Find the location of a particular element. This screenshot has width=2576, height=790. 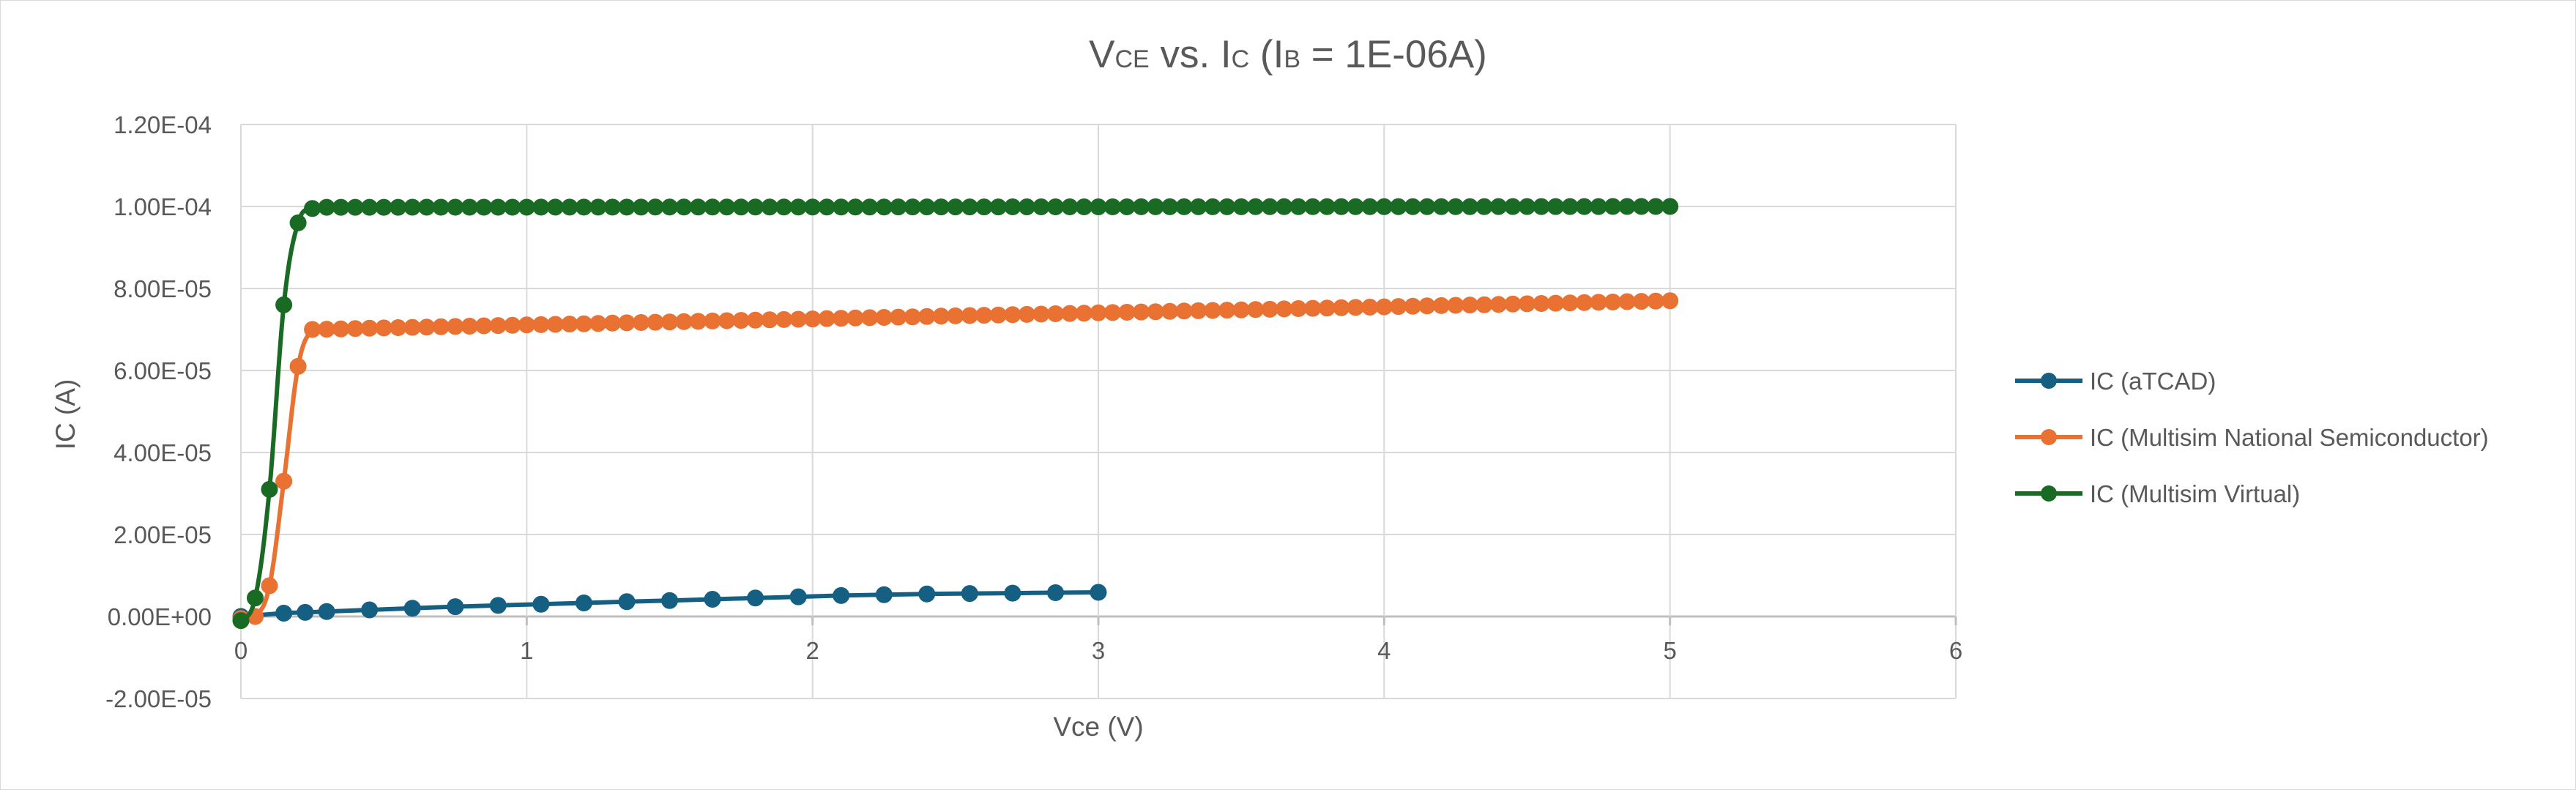

x-tick-label: 0 is located at coordinates (240, 650).